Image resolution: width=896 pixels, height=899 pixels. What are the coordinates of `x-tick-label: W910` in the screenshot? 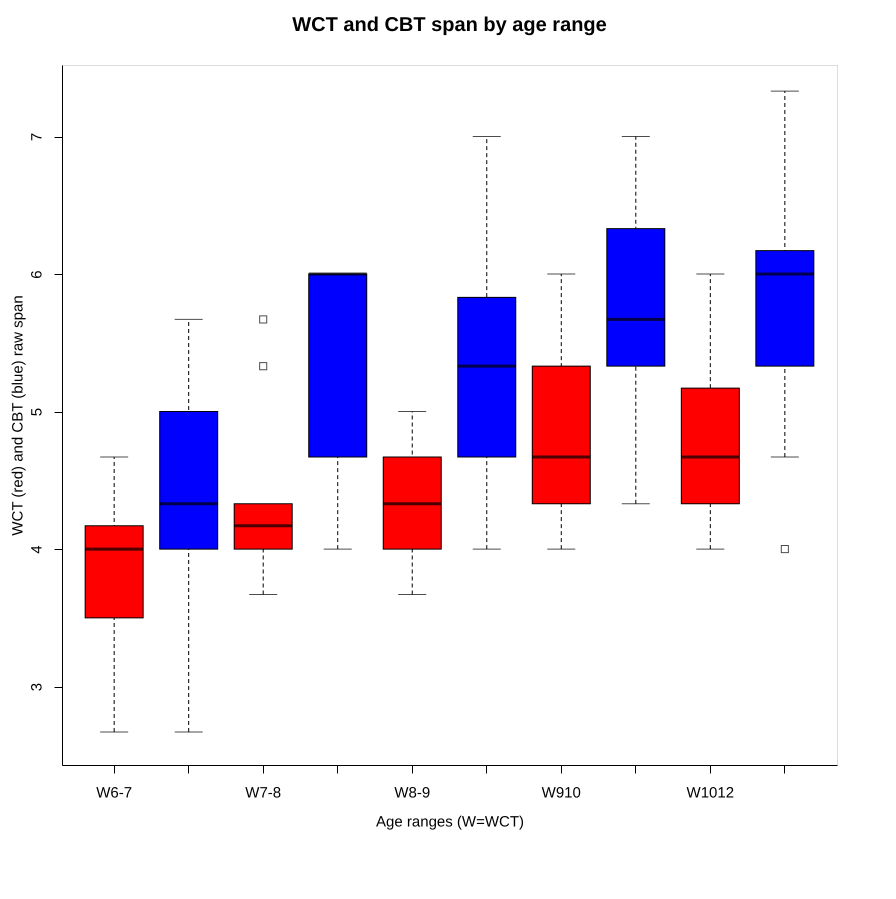 It's located at (561, 793).